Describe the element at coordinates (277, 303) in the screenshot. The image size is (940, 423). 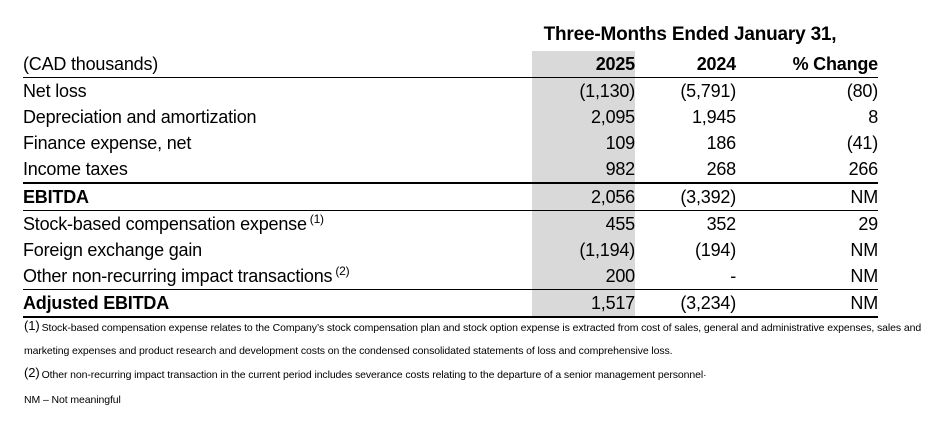
I see `row-label: Adjusted EBITDA` at that location.